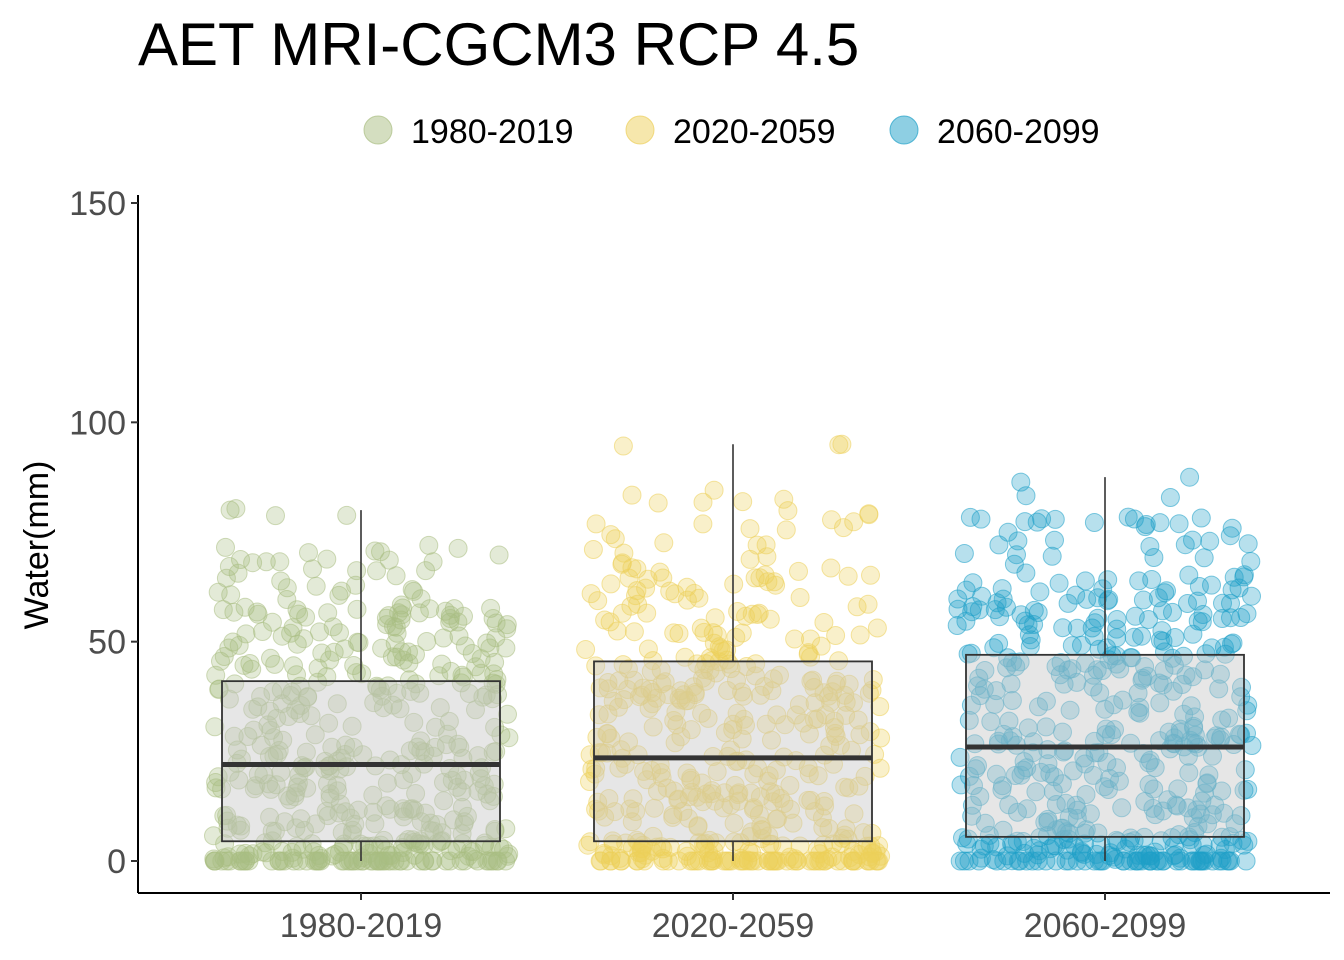 This screenshot has width=1344, height=960. I want to click on y-tick-label: 0, so click(116, 862).